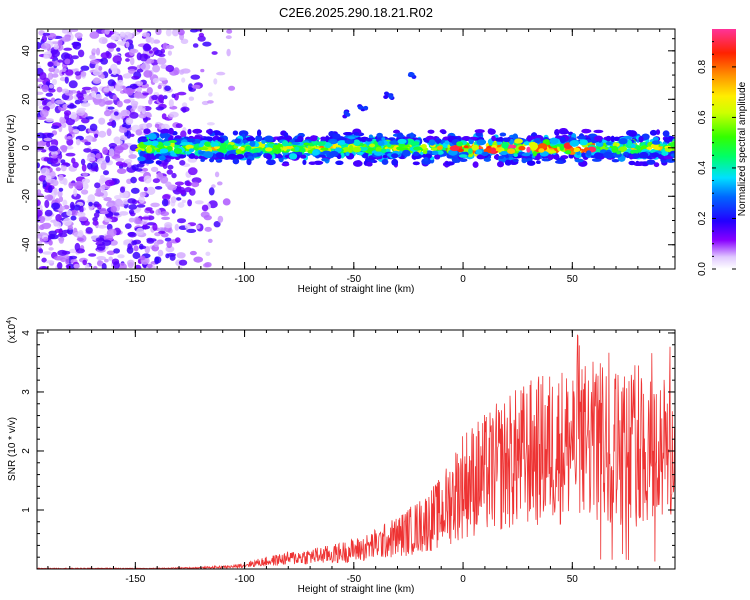 The height and width of the screenshot is (600, 750). What do you see at coordinates (702, 168) in the screenshot?
I see `colorbar-tick-label: 0.4` at bounding box center [702, 168].